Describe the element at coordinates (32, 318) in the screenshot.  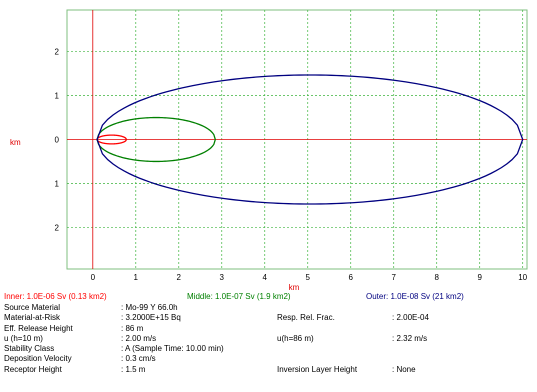
I see `material-at-risk-label: Material-at-Risk` at that location.